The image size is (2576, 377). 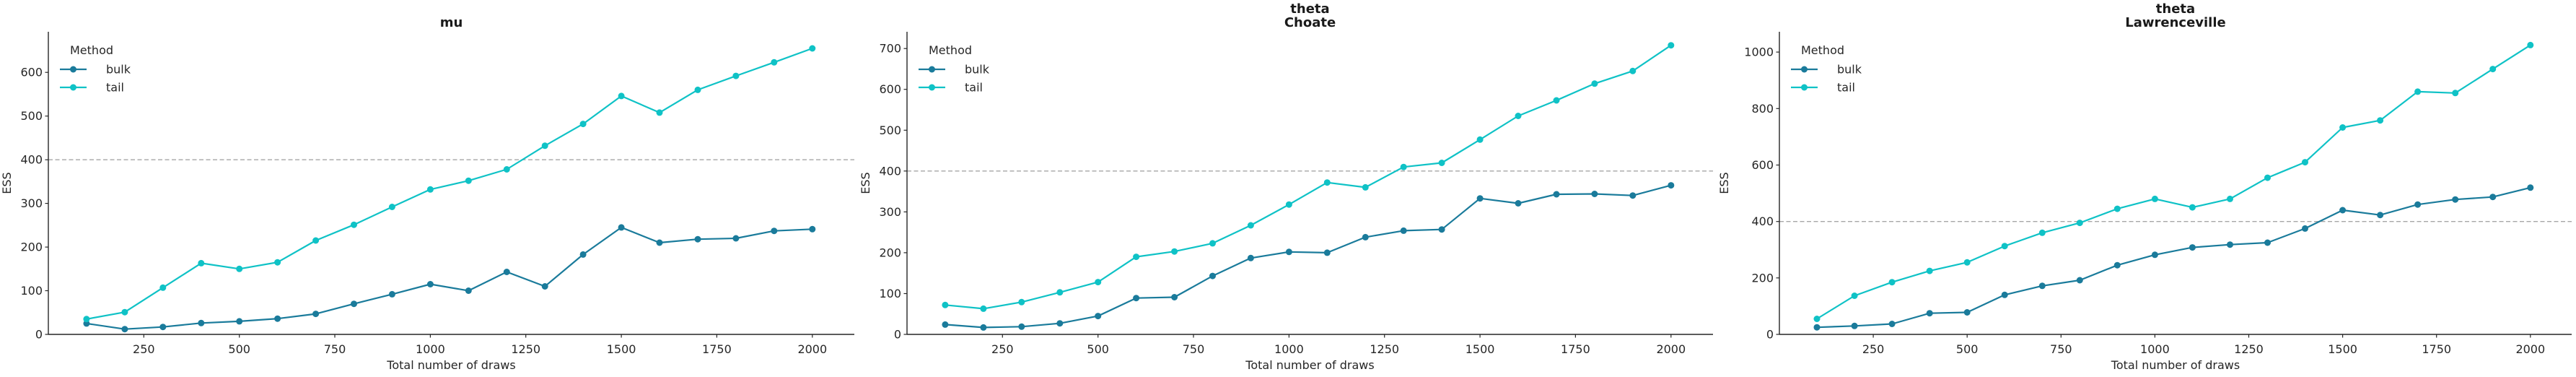 I want to click on legend-marker-bulk, so click(x=932, y=69).